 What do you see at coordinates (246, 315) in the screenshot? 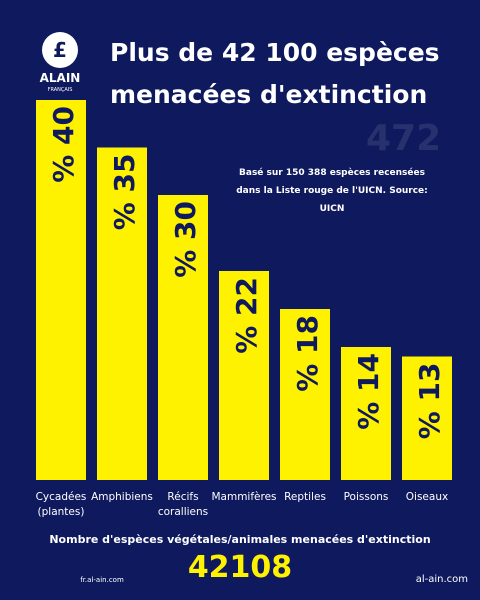
I see `value-label: % 22` at bounding box center [246, 315].